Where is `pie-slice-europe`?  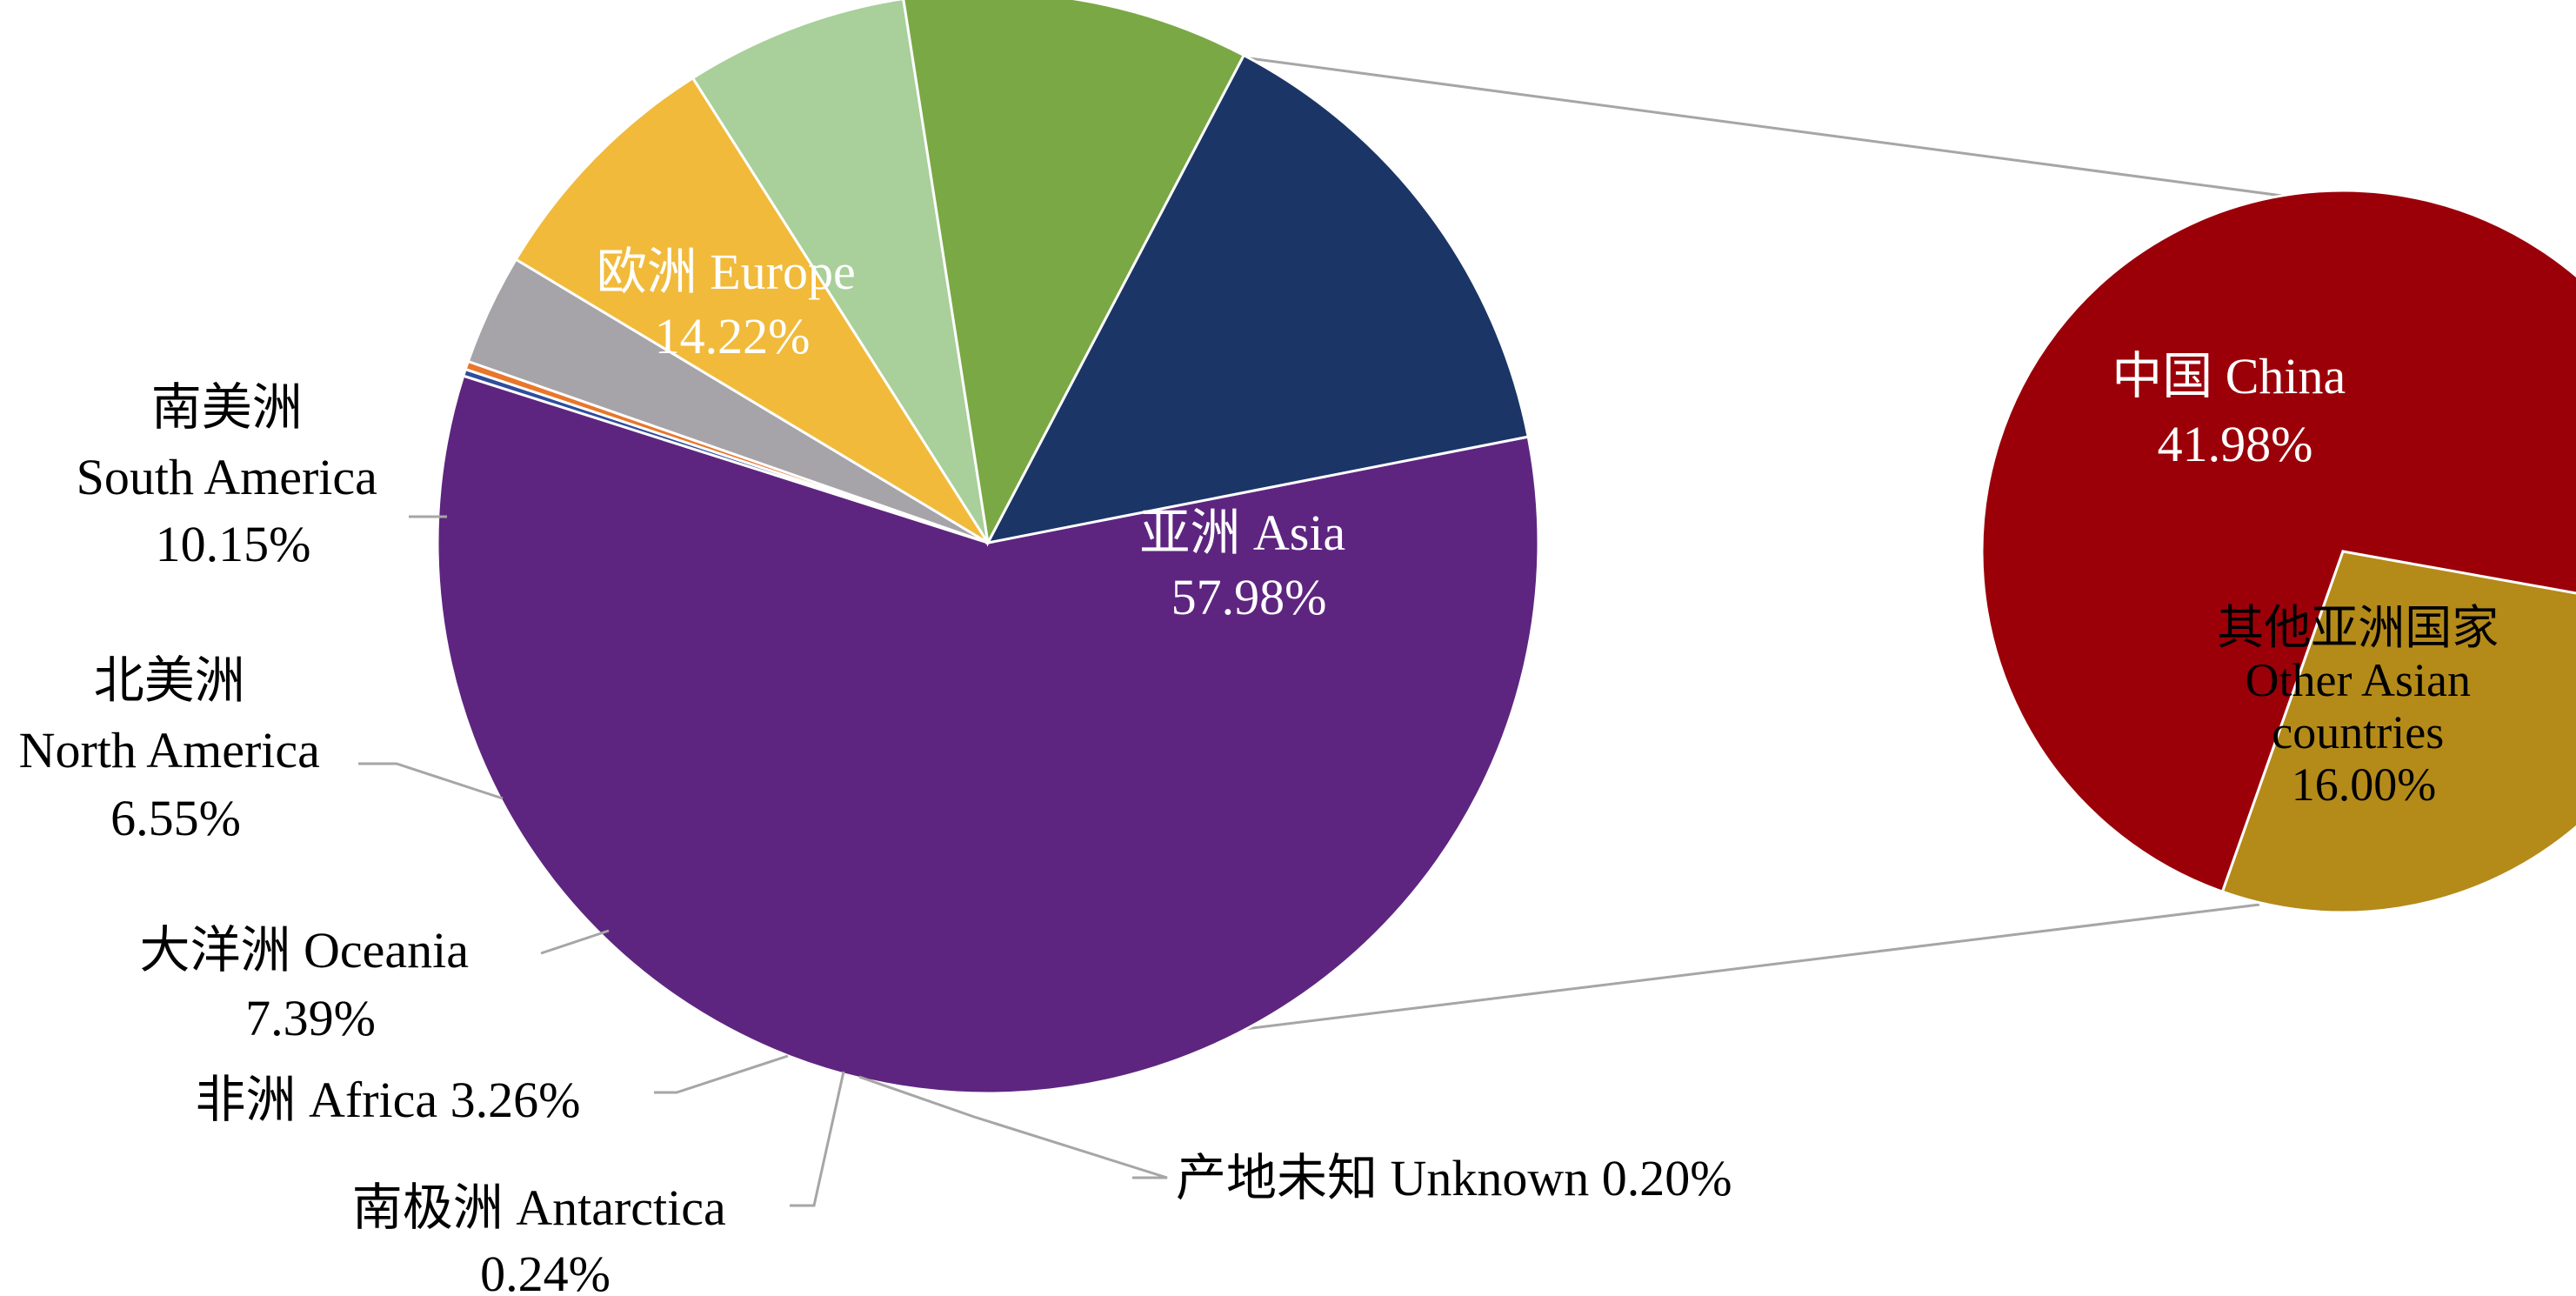
pie-slice-europe is located at coordinates (1257, 299).